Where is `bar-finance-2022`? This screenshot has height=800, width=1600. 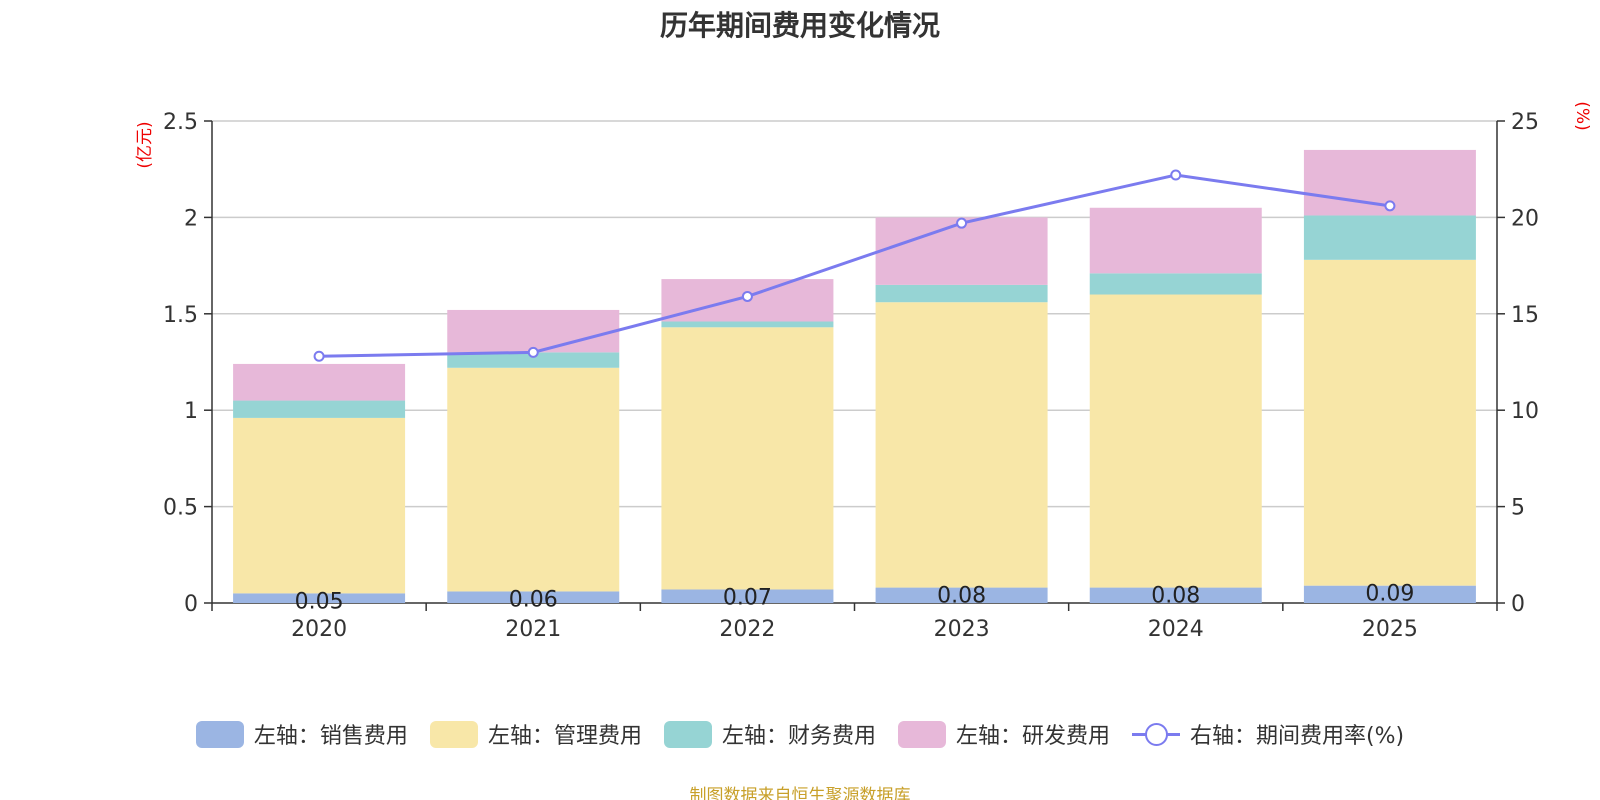
bar-finance-2022 is located at coordinates (747, 324).